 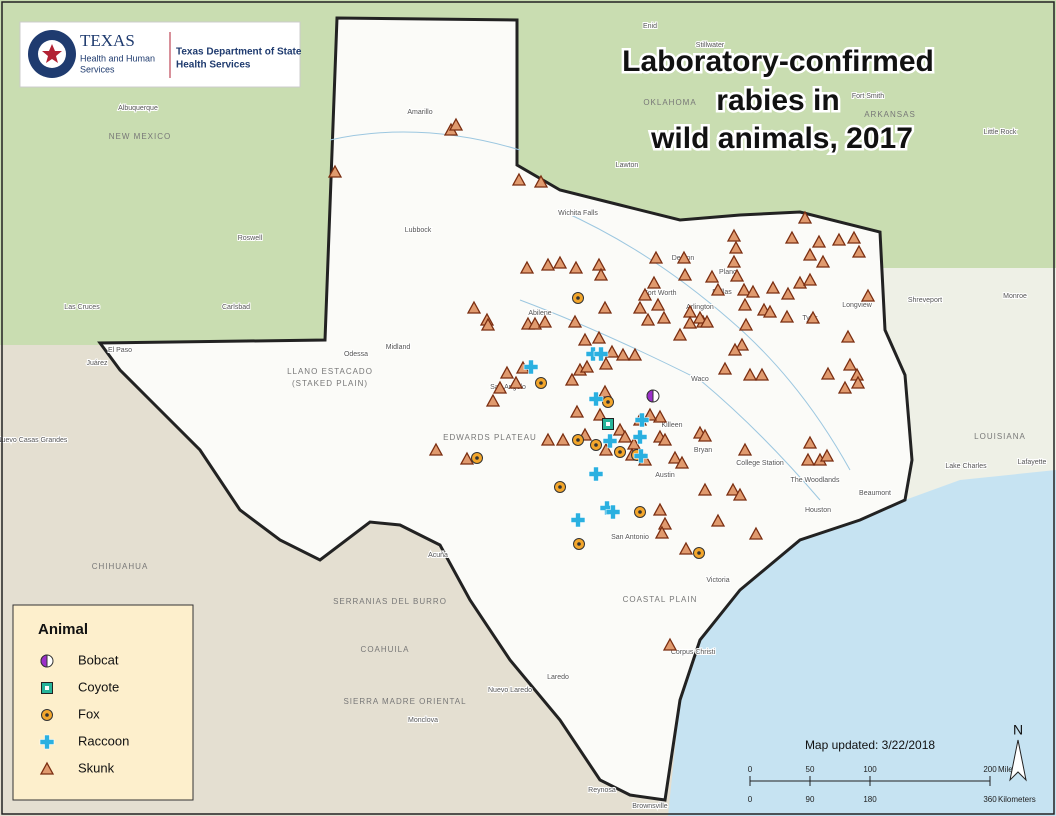 I want to click on coyote-inner, so click(x=608, y=424).